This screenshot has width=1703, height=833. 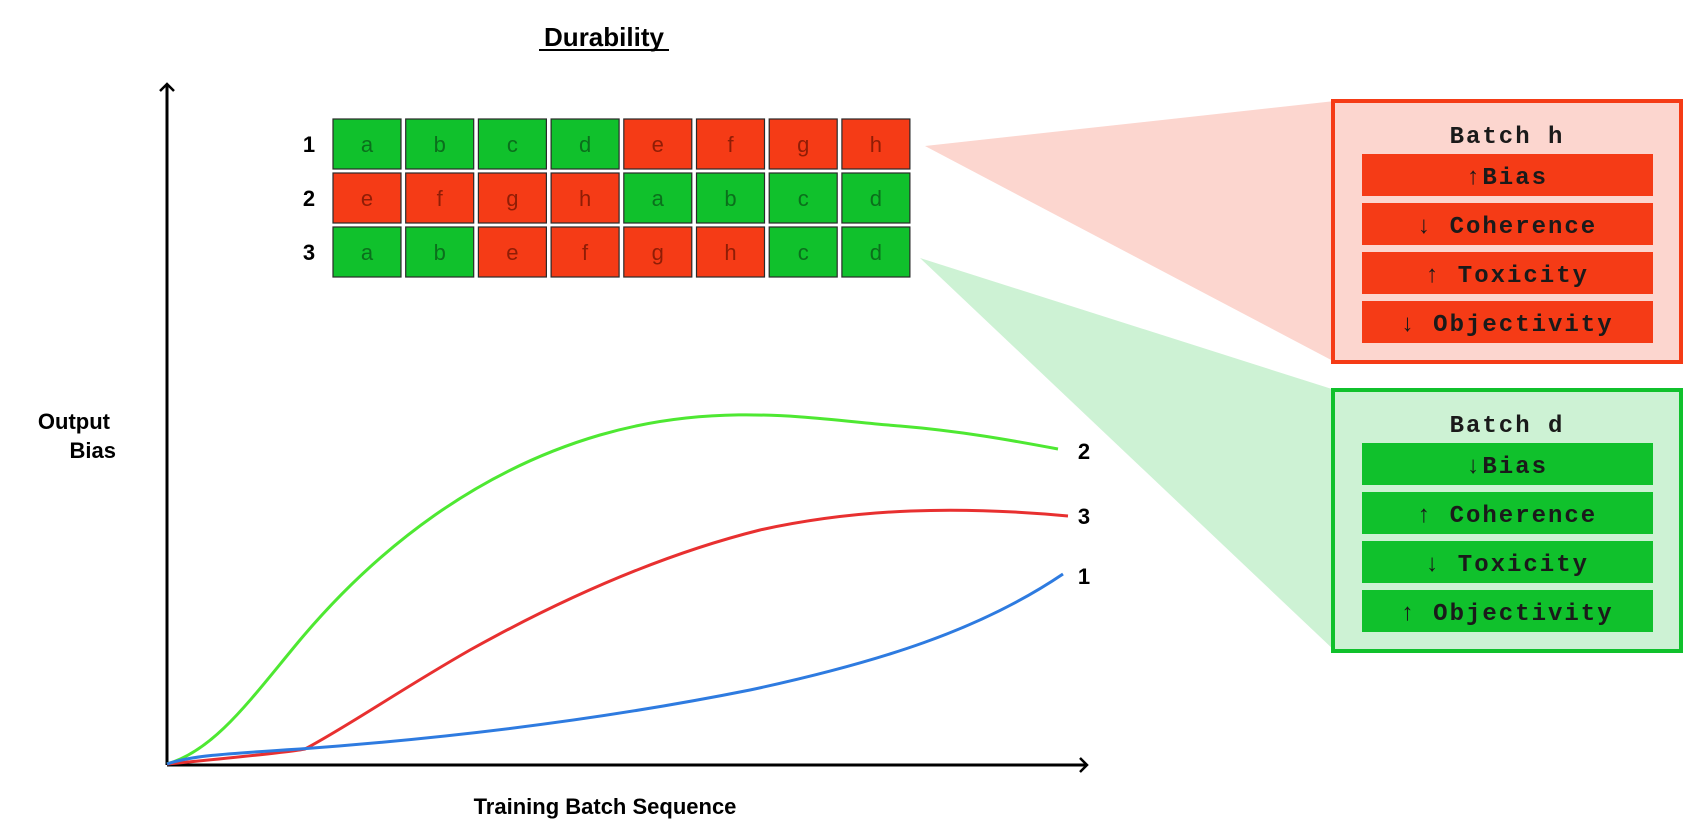 I want to click on y-axis-label-line-1: Output, so click(x=74, y=421).